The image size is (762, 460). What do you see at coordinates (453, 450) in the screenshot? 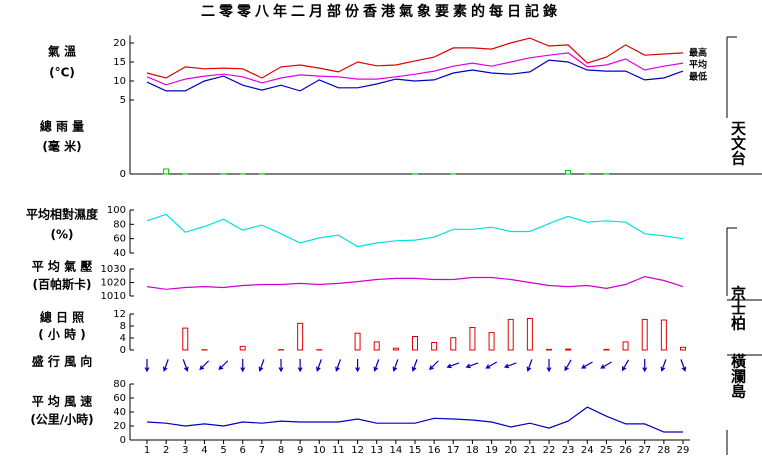
I see `x-tick-label: 17` at bounding box center [453, 450].